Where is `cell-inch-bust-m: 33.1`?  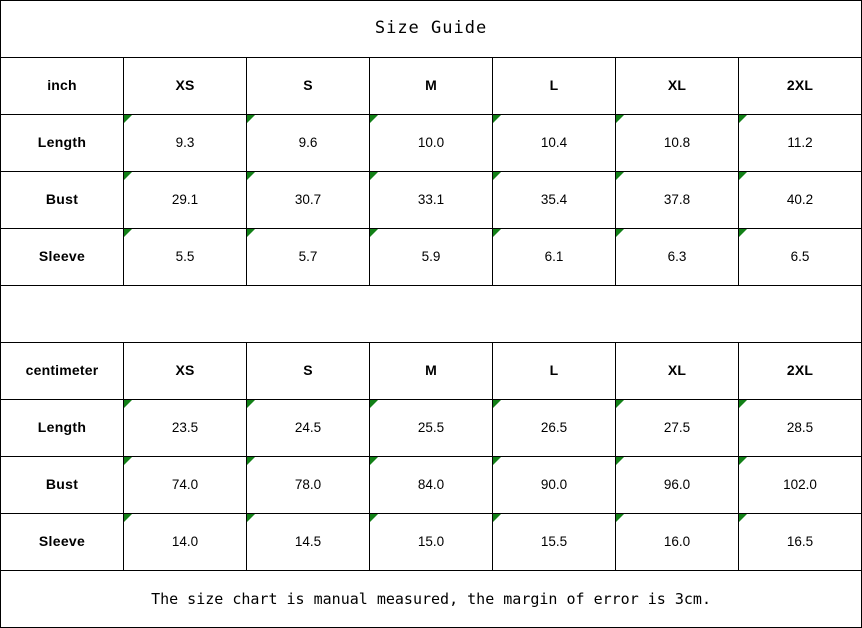
cell-inch-bust-m: 33.1 is located at coordinates (431, 200).